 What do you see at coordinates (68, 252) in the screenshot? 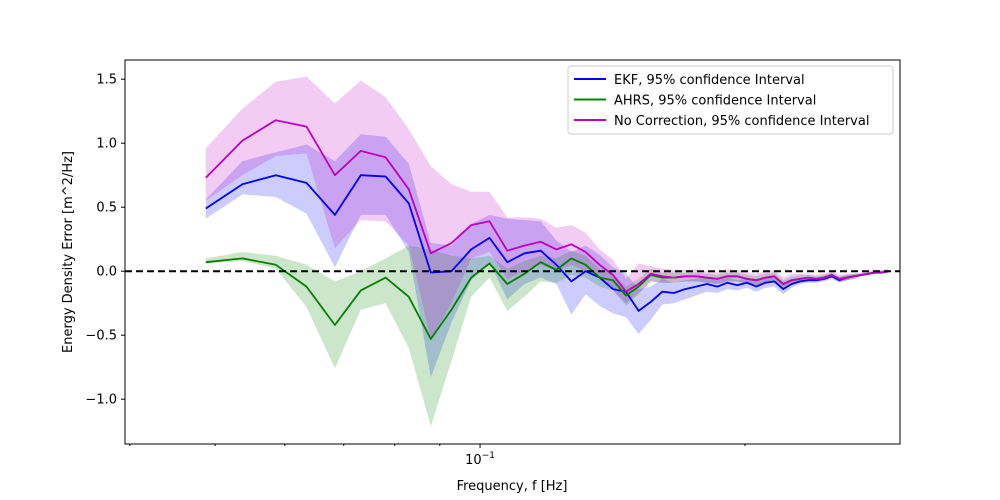
I see `y-axis-label: Energy Density Error [m^2/Hz]` at bounding box center [68, 252].